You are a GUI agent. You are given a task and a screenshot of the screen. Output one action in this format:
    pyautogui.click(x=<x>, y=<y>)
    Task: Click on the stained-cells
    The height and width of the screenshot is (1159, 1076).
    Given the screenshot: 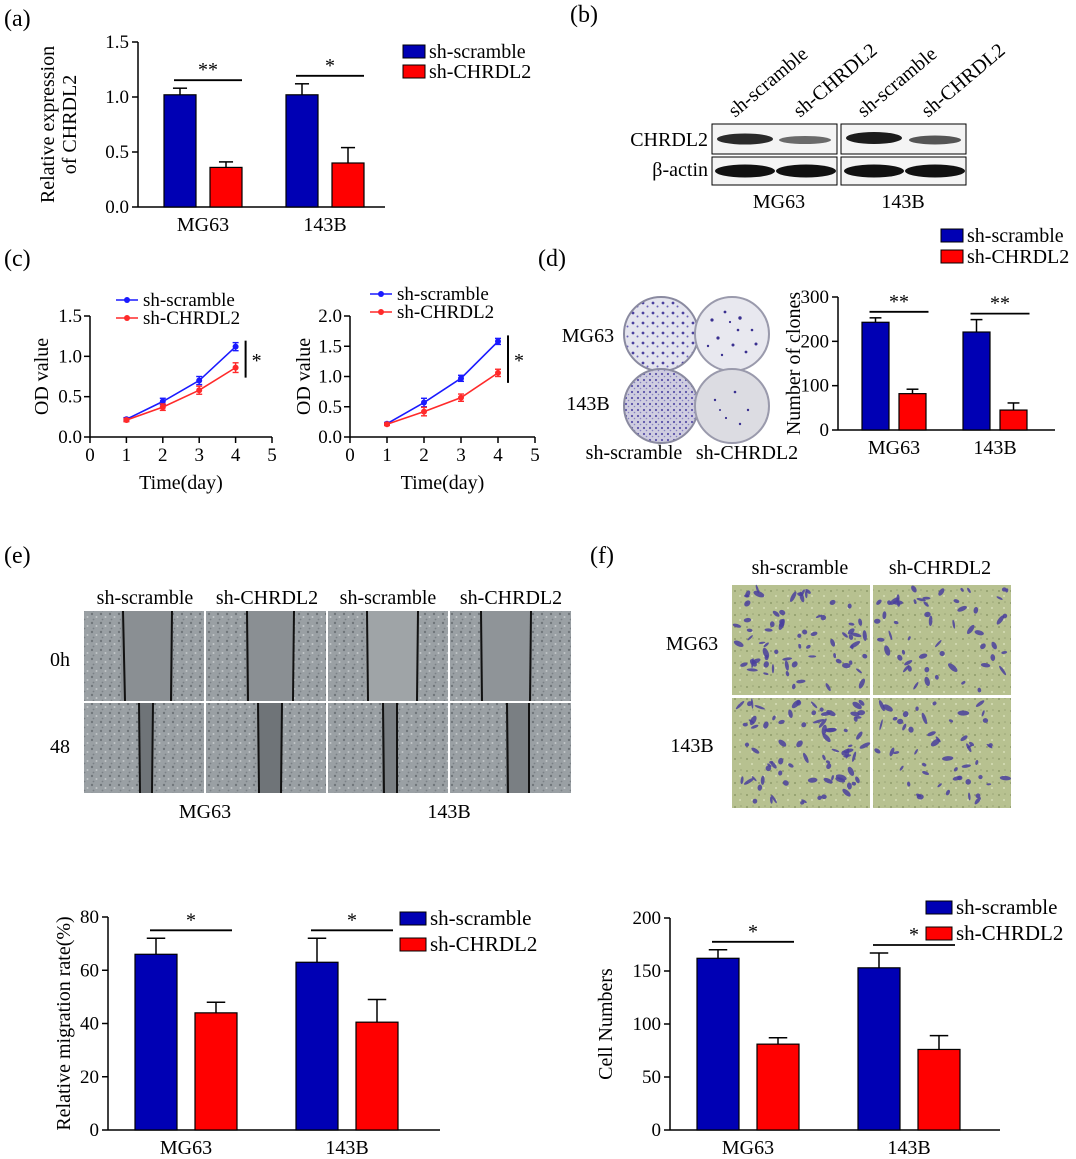 What is the action you would take?
    pyautogui.click(x=872, y=694)
    